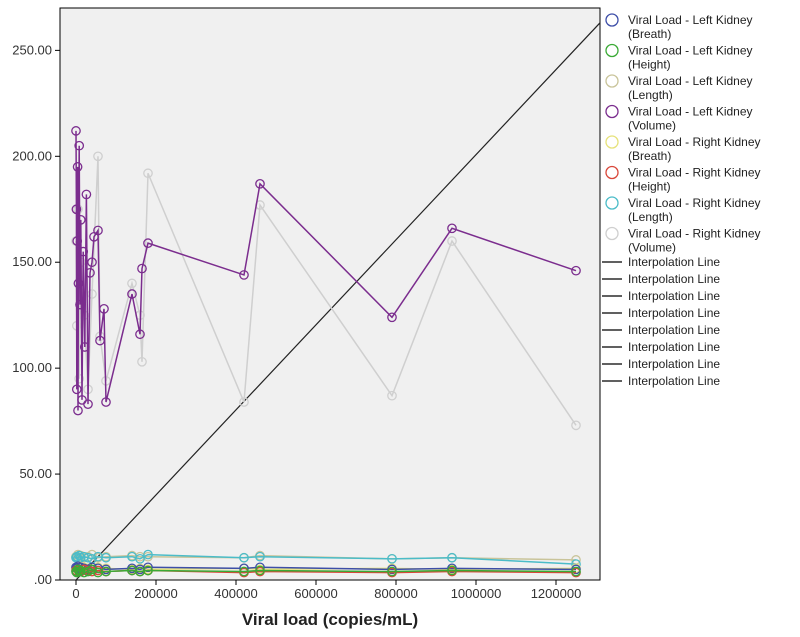 The image size is (800, 637). Describe the element at coordinates (330, 619) in the screenshot. I see `x-axis-label: Viral load (copies/mL)` at that location.